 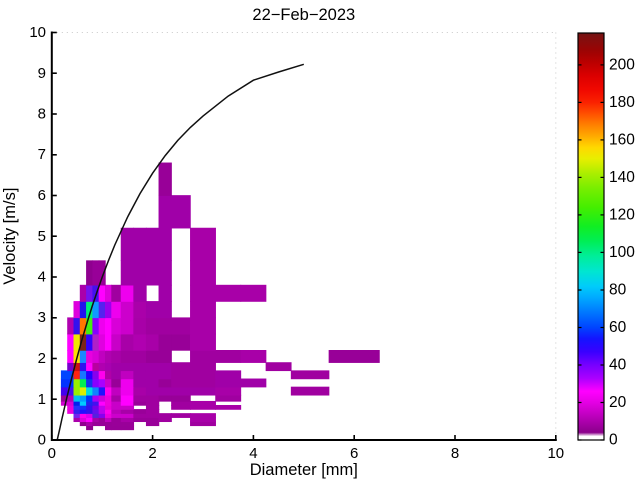 I want to click on svg-text: 20, so click(x=618, y=402).